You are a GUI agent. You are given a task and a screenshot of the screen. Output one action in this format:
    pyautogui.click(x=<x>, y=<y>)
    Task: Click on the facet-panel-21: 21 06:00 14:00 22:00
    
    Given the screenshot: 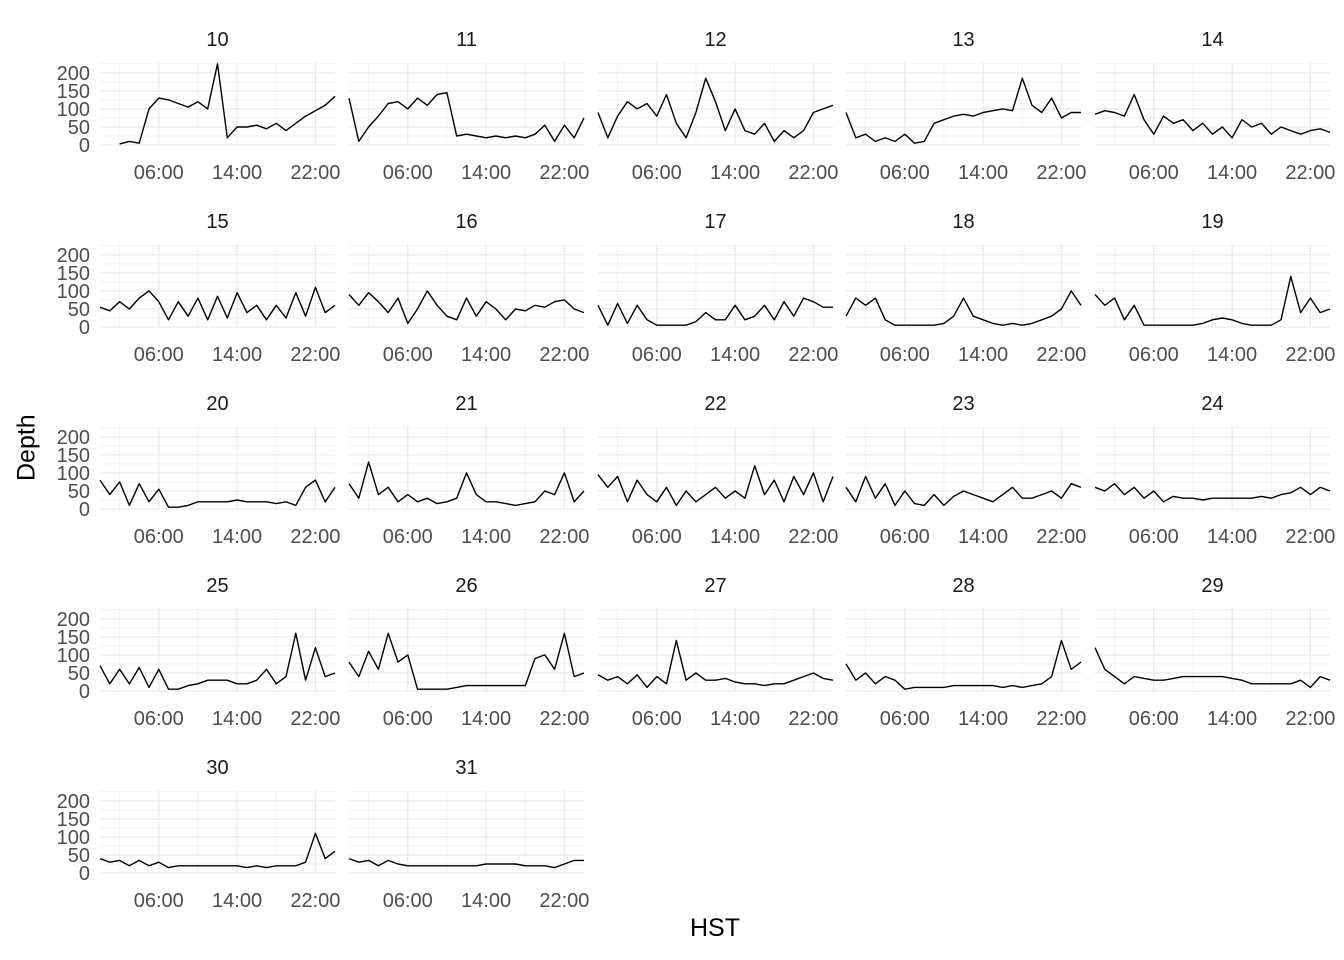 What is the action you would take?
    pyautogui.click(x=468, y=470)
    